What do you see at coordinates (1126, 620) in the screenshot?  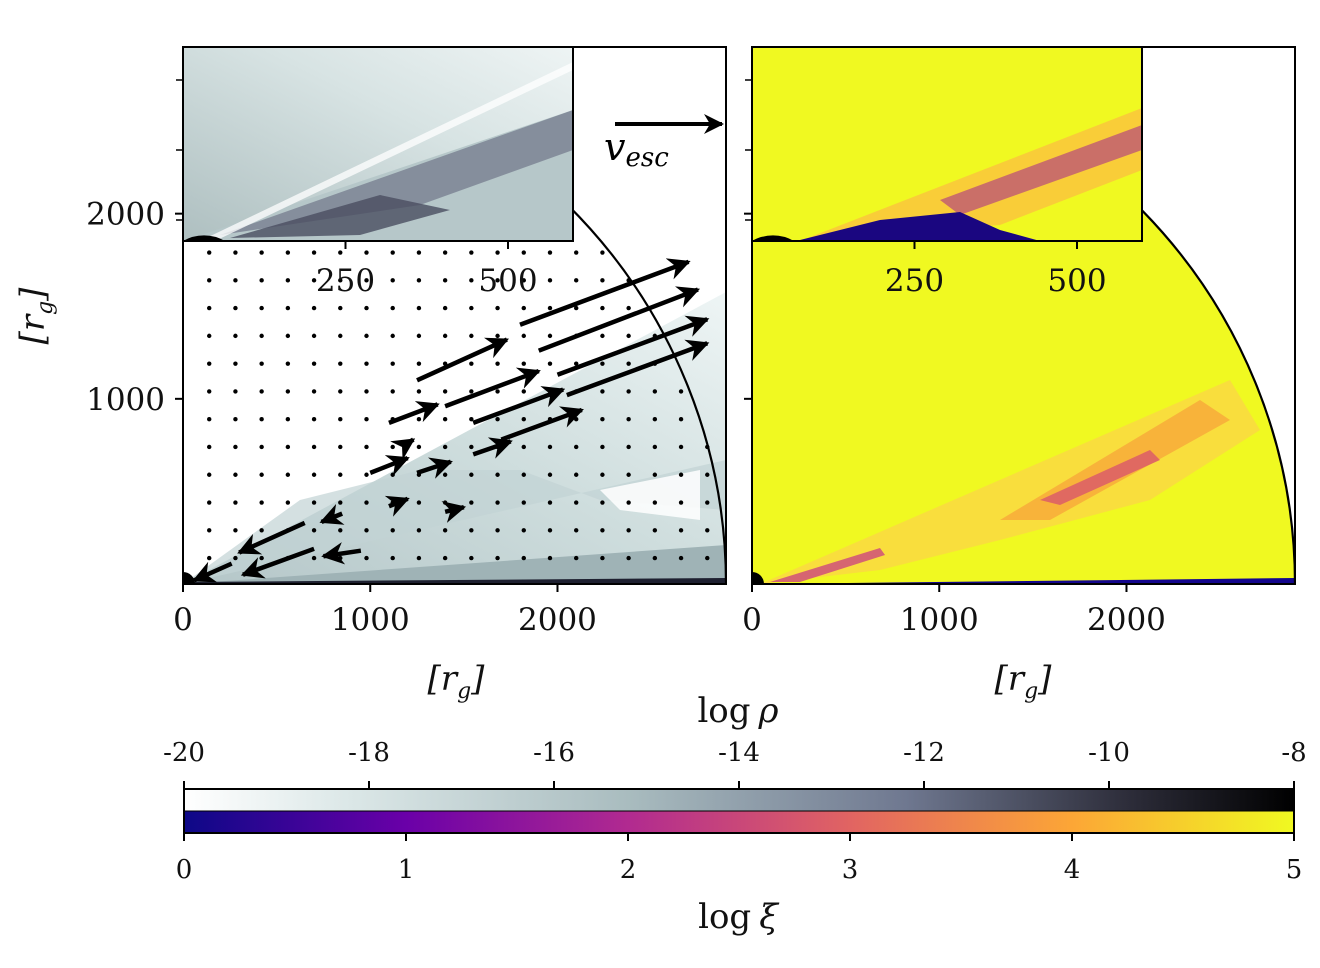 I see `x-tick-label: 2000` at bounding box center [1126, 620].